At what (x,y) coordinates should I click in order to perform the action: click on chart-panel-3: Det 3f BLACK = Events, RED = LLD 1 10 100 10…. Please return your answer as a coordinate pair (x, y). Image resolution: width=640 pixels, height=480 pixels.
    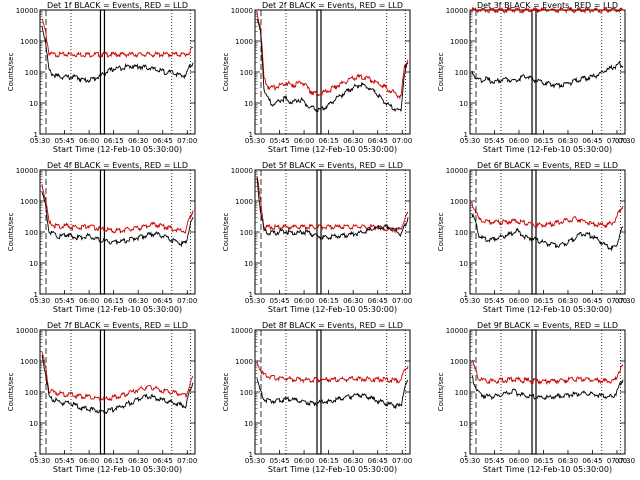
    Looking at the image, I should click on (536, 77).